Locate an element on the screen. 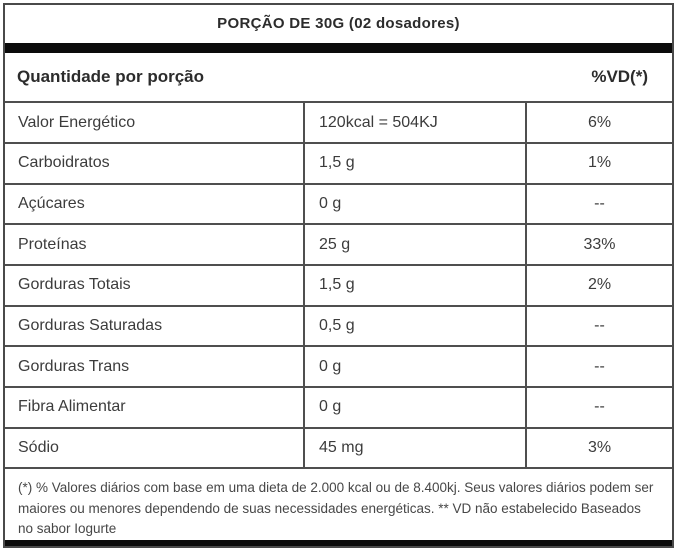  nutrient-daily-value: 3% is located at coordinates (599, 448).